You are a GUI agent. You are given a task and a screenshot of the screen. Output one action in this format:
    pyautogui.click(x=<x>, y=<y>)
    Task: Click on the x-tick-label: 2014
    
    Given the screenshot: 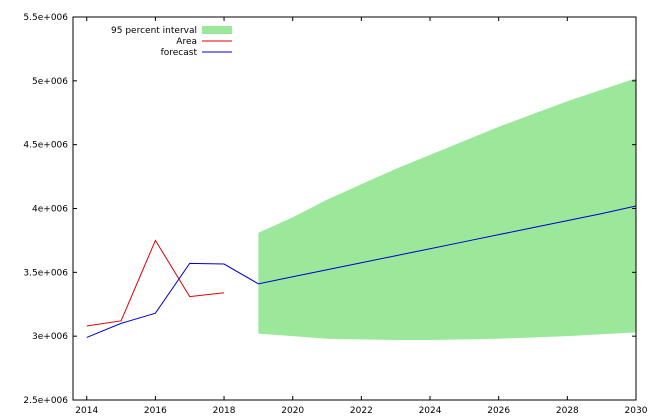 What is the action you would take?
    pyautogui.click(x=86, y=411)
    